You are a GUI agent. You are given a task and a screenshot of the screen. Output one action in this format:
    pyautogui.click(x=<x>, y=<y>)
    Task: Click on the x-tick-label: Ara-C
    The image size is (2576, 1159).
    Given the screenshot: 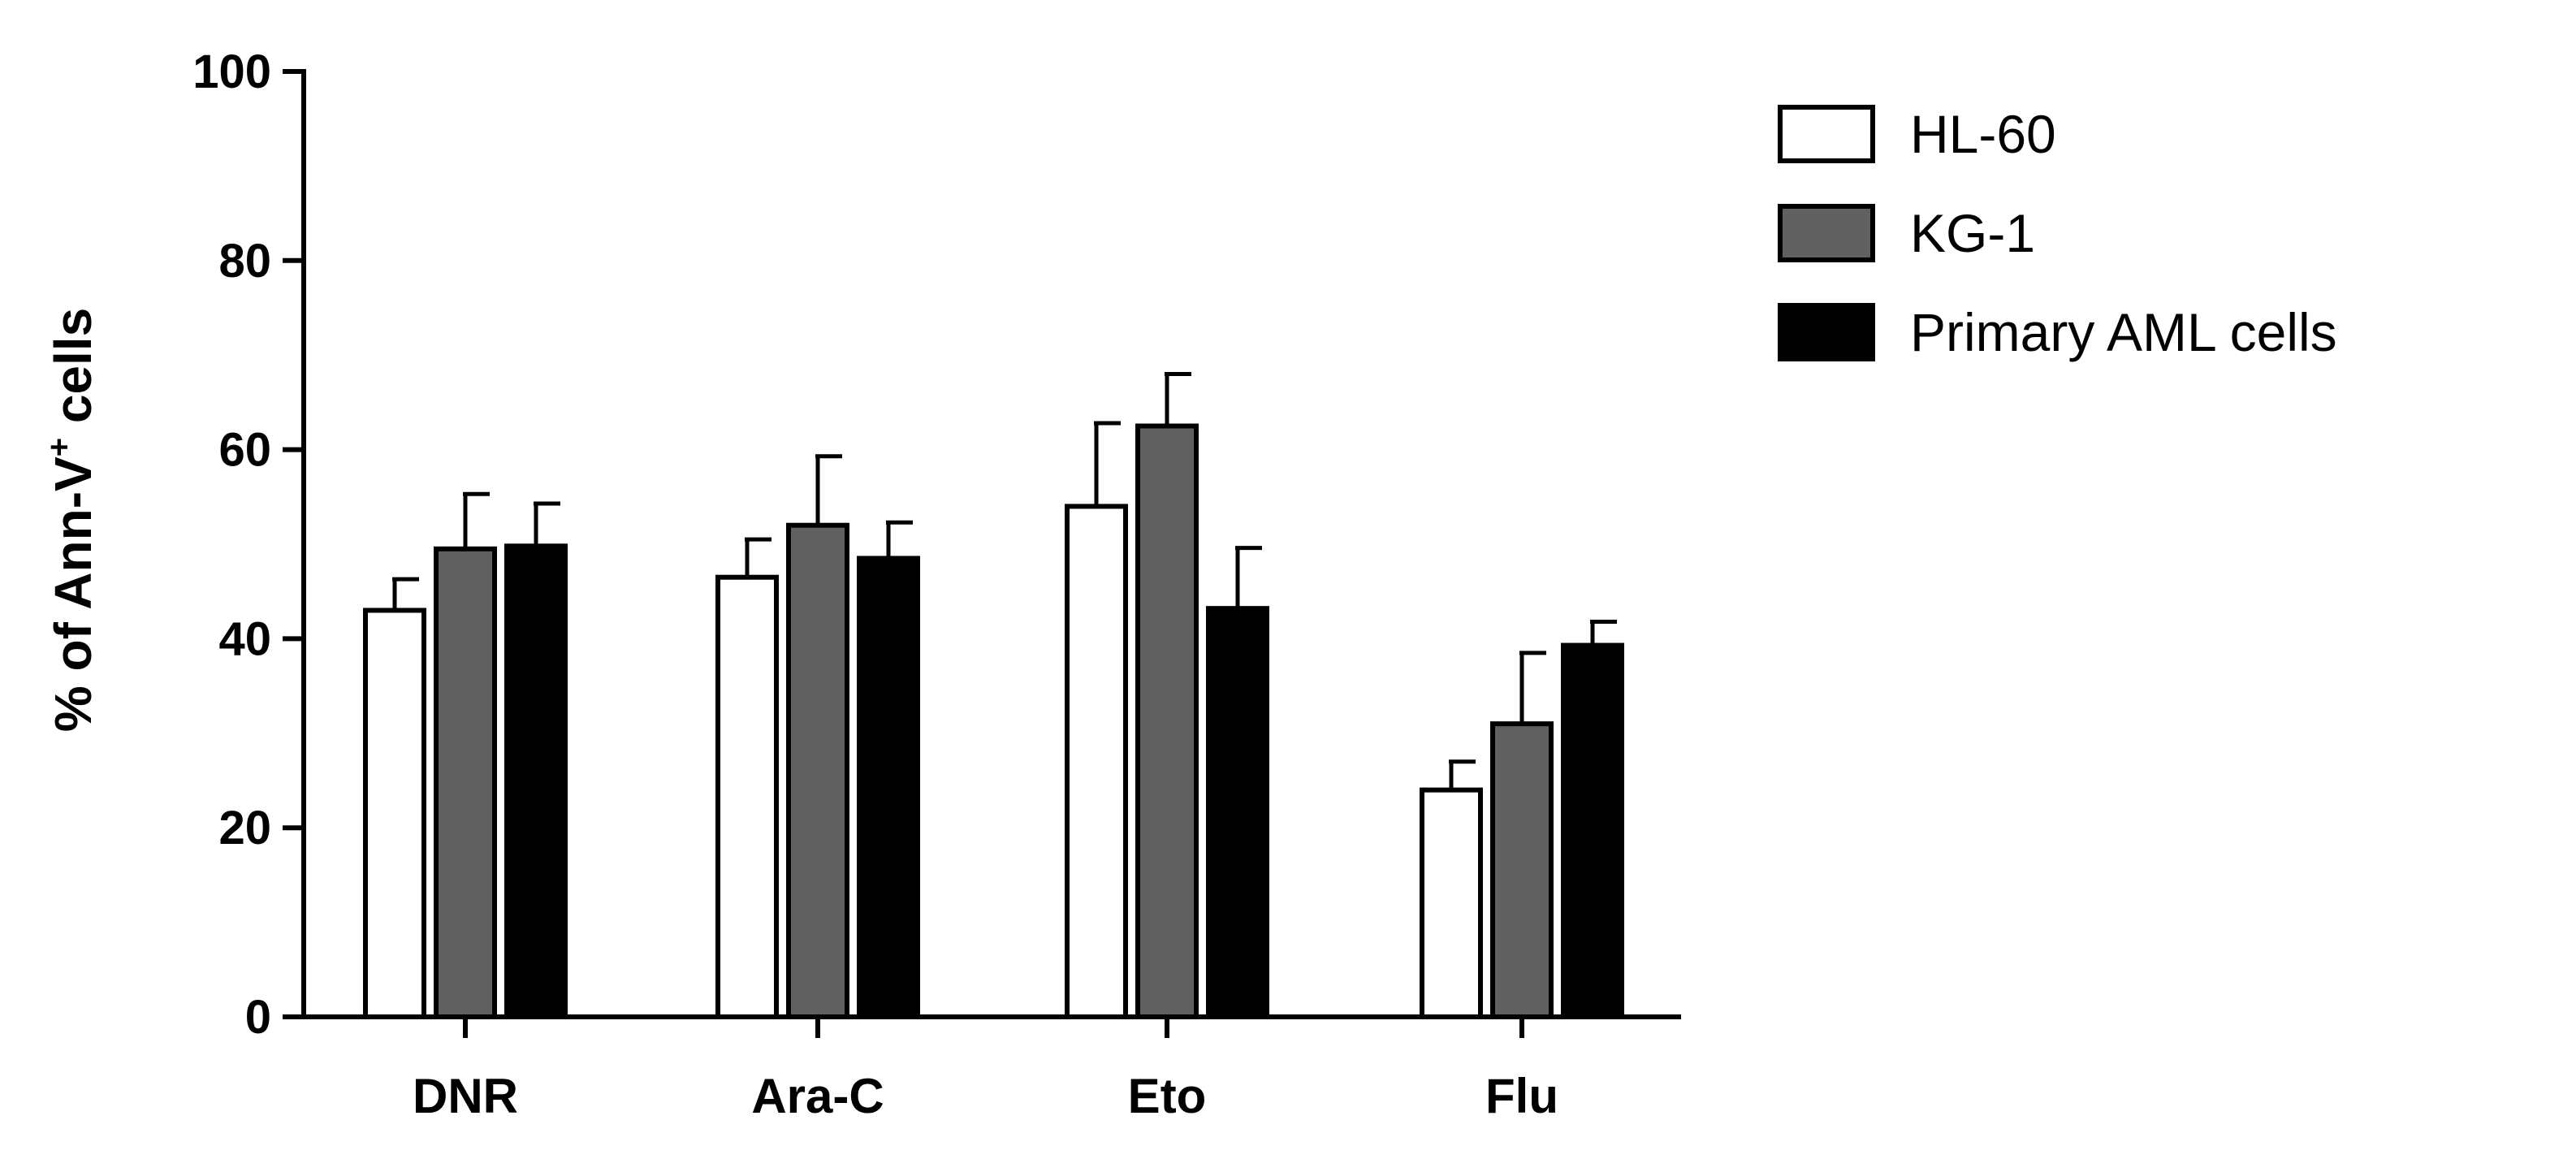 What is the action you would take?
    pyautogui.click(x=818, y=1096)
    